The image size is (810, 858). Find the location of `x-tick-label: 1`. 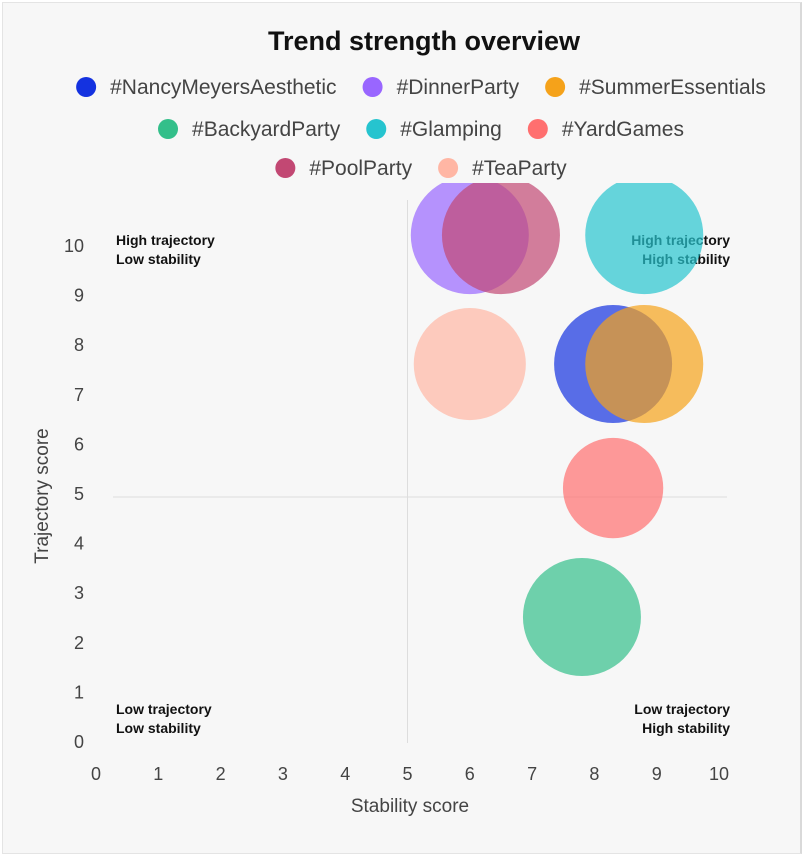

x-tick-label: 1 is located at coordinates (158, 774).